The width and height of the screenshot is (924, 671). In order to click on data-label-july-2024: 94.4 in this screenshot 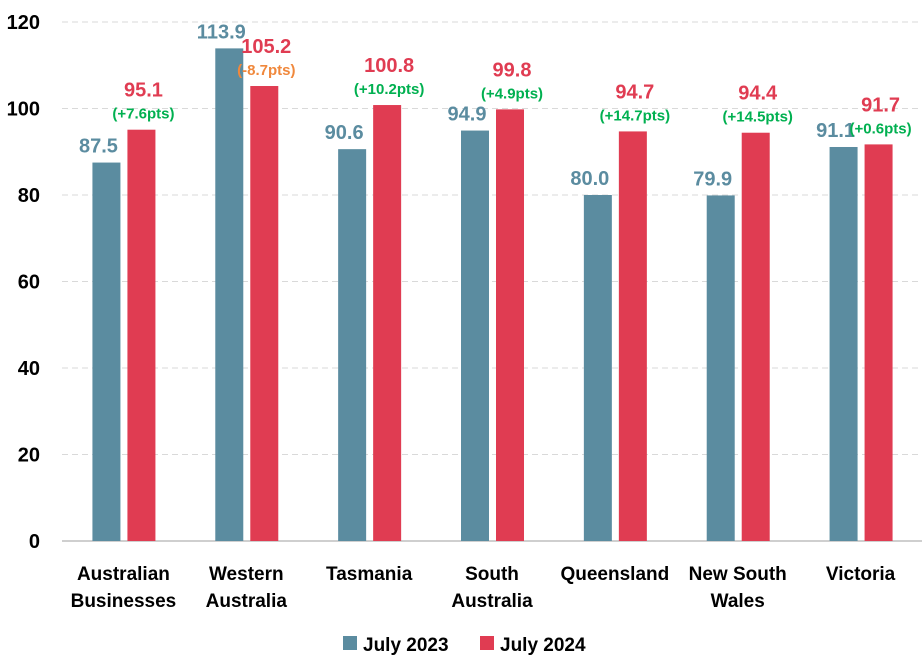, I will do `click(758, 94)`.